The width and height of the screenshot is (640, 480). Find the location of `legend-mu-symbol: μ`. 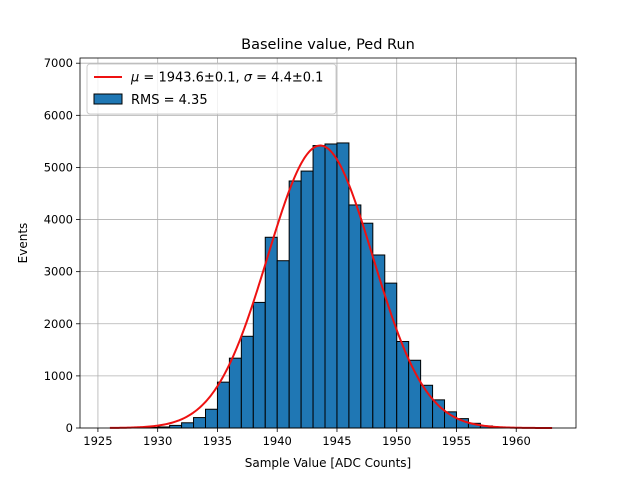

legend-mu-symbol: μ is located at coordinates (134, 78).